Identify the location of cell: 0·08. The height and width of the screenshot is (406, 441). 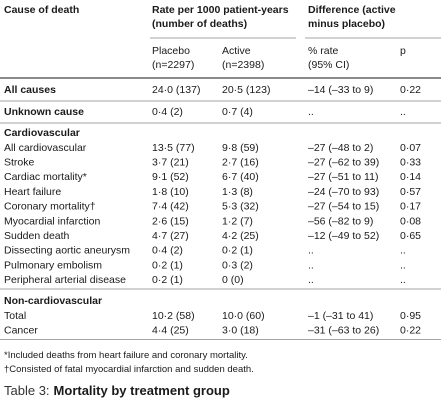
(410, 221).